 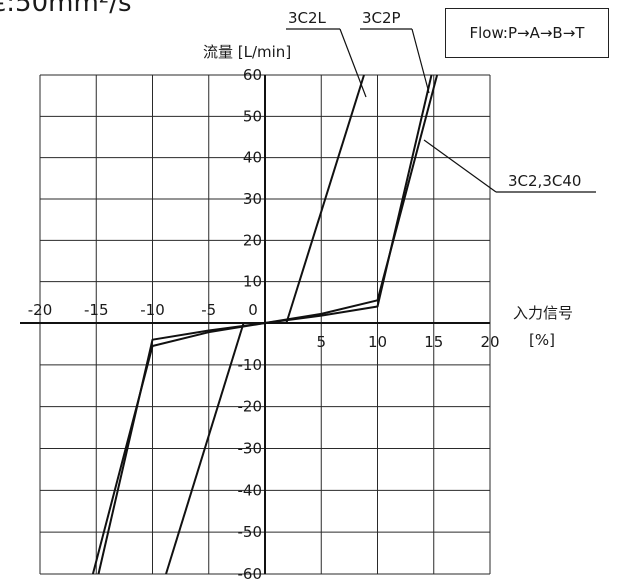 I want to click on y-tick-label: 60, so click(x=252, y=75).